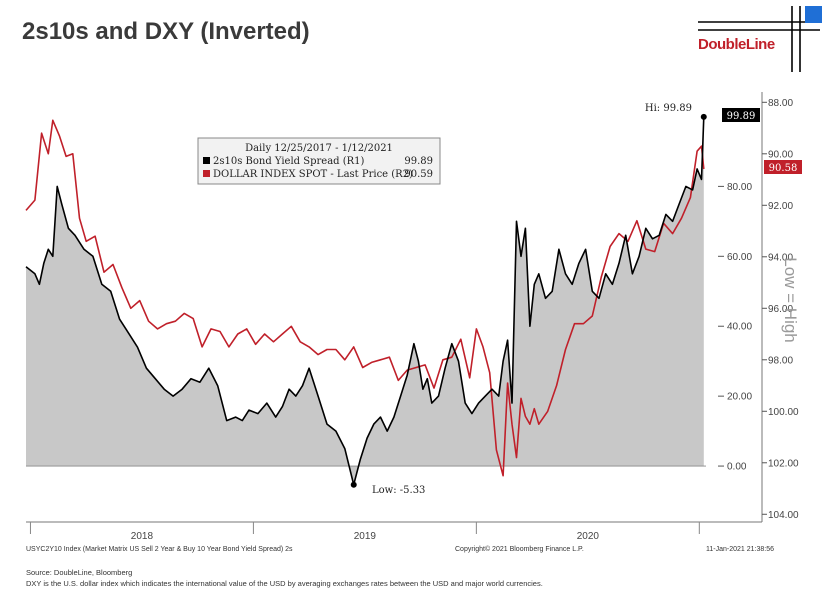 This screenshot has height=593, width=836. Describe the element at coordinates (790, 300) in the screenshot. I see `axis-note: Low = High` at that location.